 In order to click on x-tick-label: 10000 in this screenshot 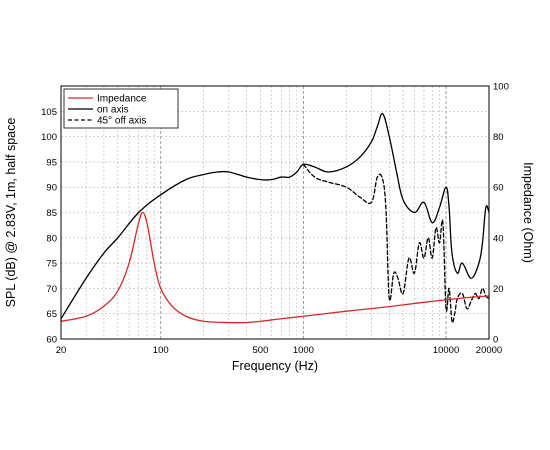, I will do `click(446, 350)`.